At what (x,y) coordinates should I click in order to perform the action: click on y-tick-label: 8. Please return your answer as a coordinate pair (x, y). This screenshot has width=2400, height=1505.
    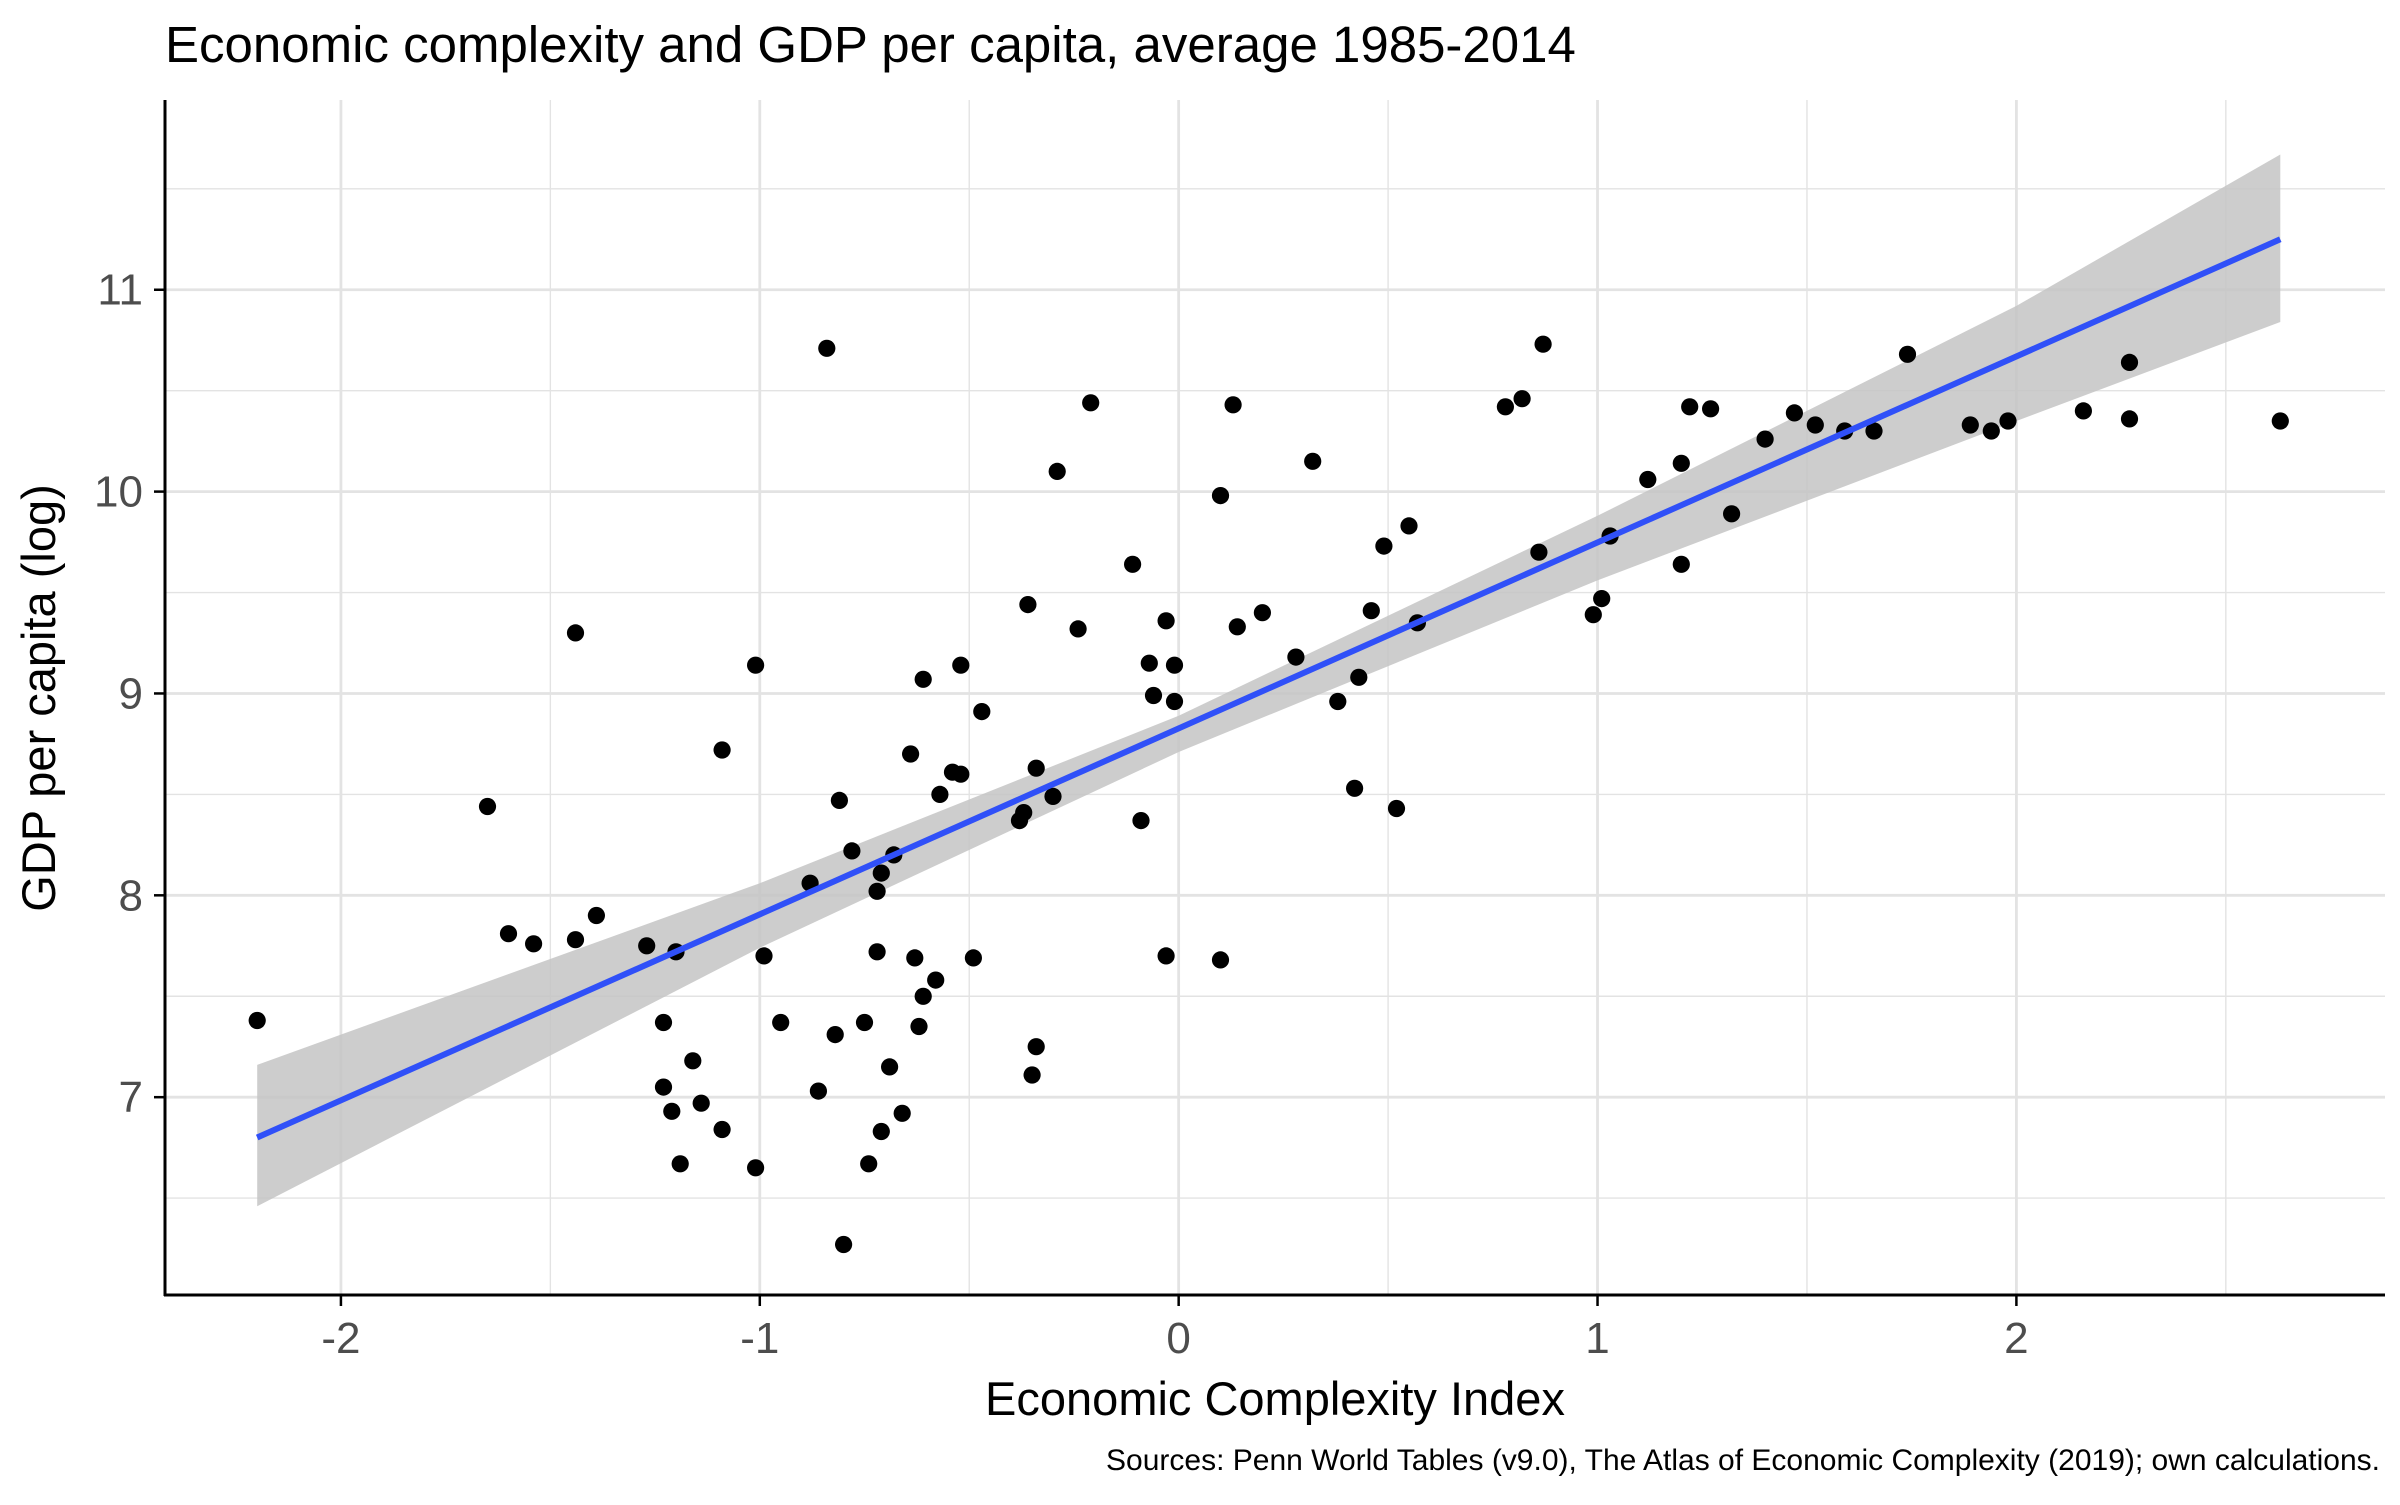
    Looking at the image, I should click on (131, 895).